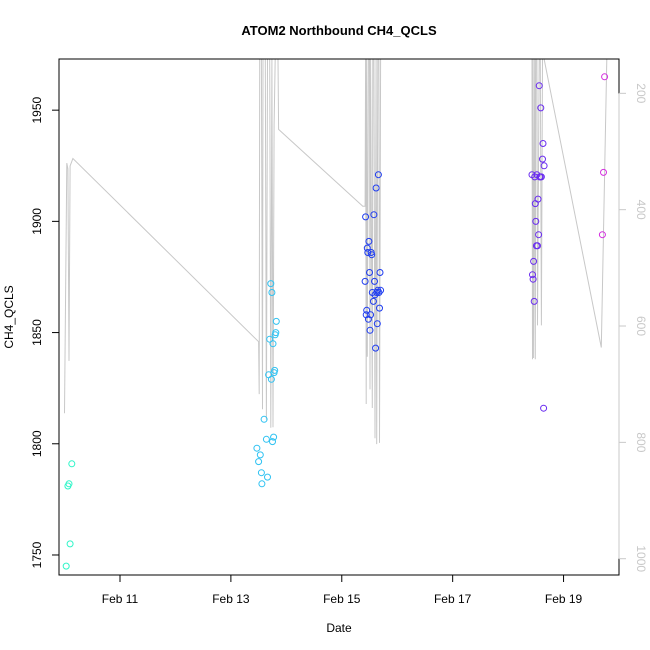 The width and height of the screenshot is (650, 650). What do you see at coordinates (120, 599) in the screenshot?
I see `x-tick-label: Feb 11` at bounding box center [120, 599].